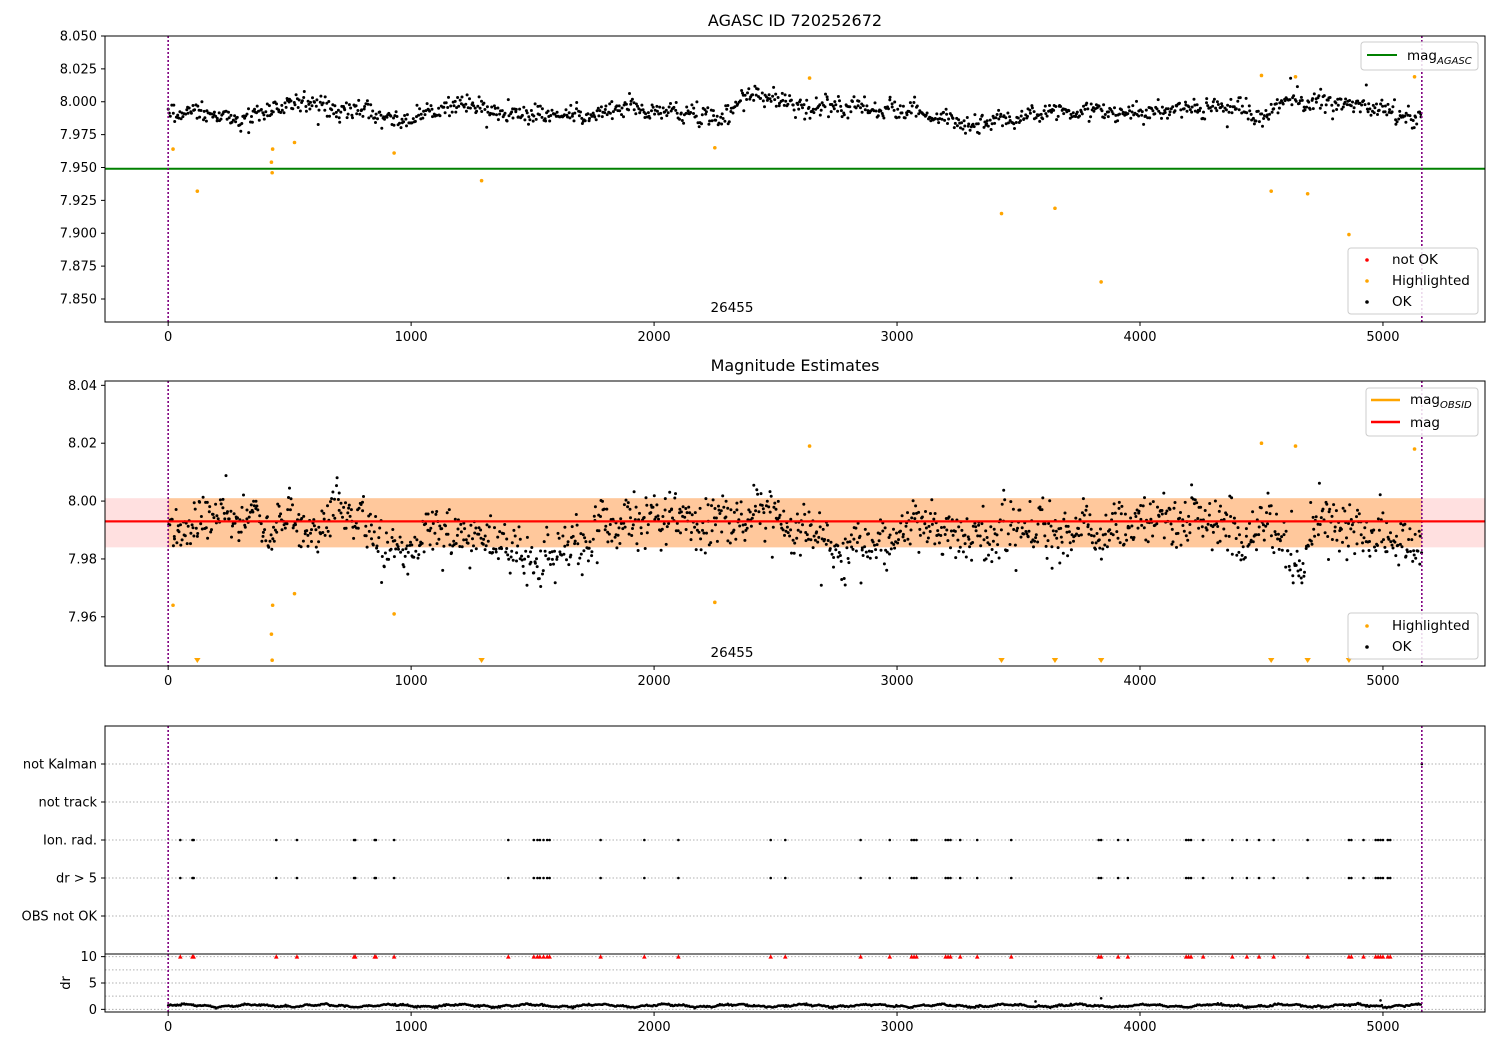  Describe the element at coordinates (1259, 878) in the screenshot. I see `dr-flag-point` at that location.